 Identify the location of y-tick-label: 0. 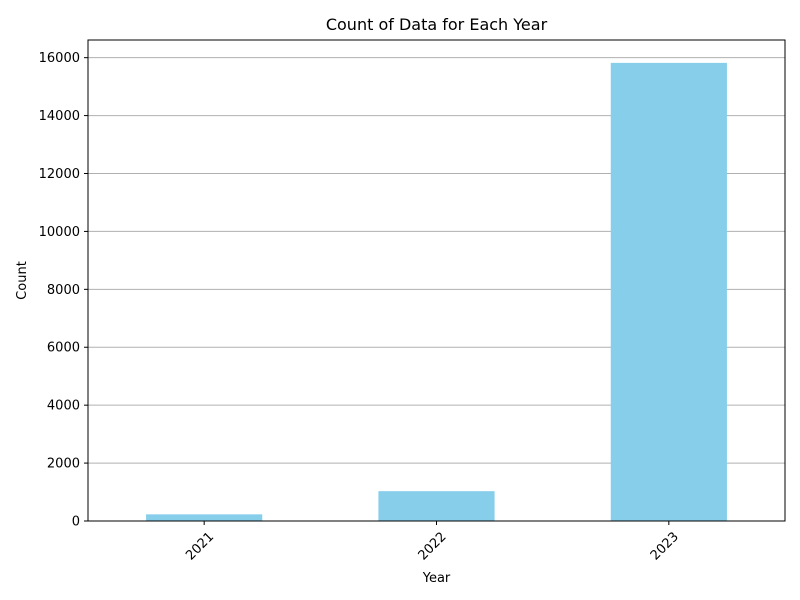
(76, 522).